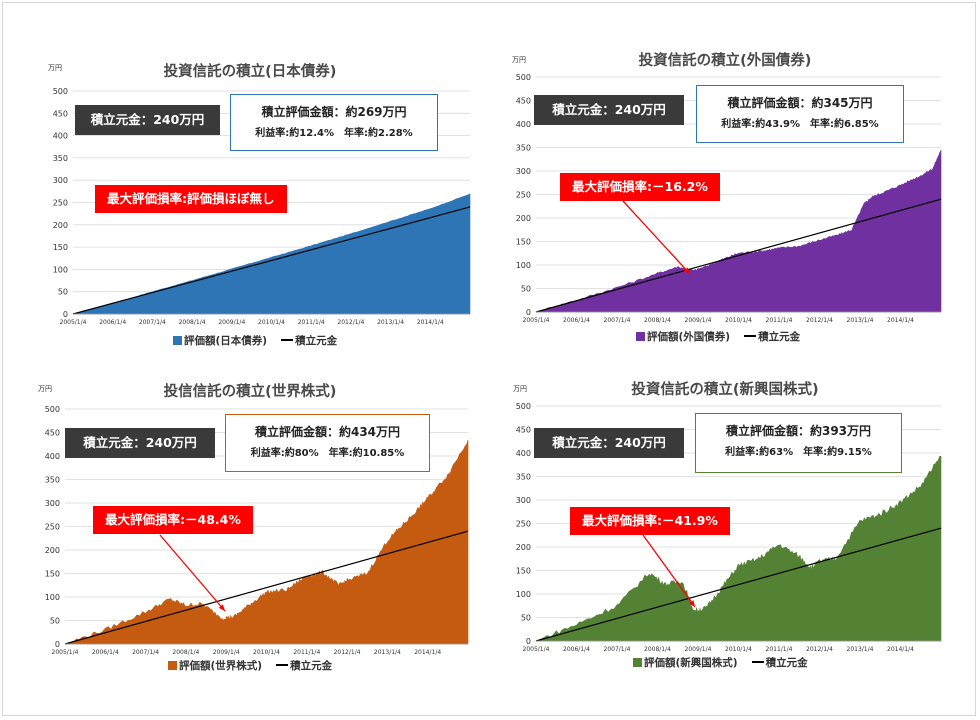  What do you see at coordinates (650, 521) in the screenshot?
I see `max-drawdown-box: 最大評価損率:－41.9%` at bounding box center [650, 521].